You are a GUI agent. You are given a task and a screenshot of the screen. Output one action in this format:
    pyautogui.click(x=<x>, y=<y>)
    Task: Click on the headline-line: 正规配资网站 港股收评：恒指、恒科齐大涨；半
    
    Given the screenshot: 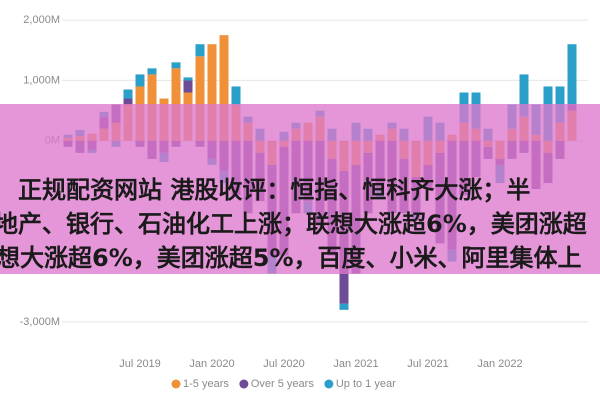 What is the action you would take?
    pyautogui.click(x=274, y=190)
    